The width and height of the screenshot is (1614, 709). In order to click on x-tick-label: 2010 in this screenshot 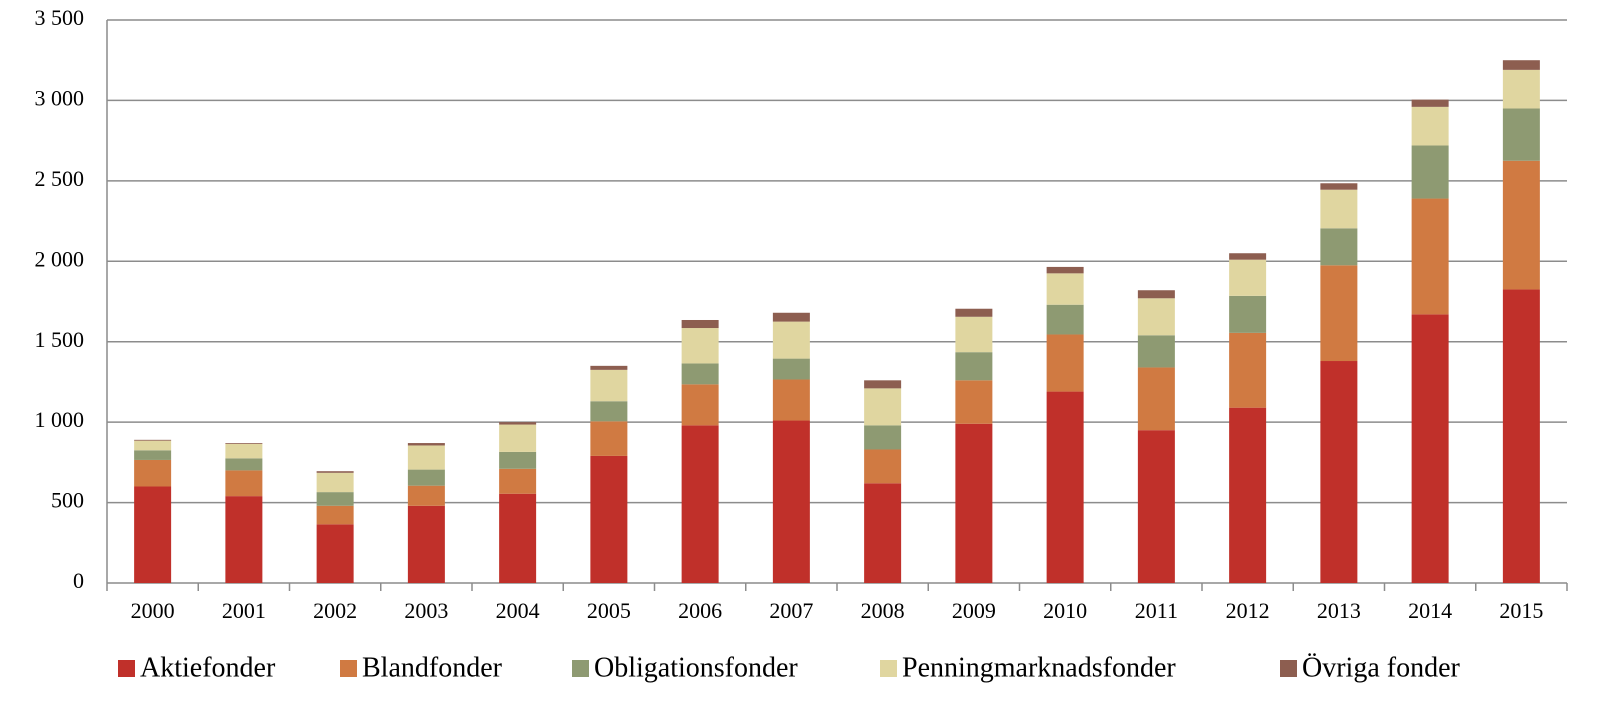, I will do `click(1065, 610)`.